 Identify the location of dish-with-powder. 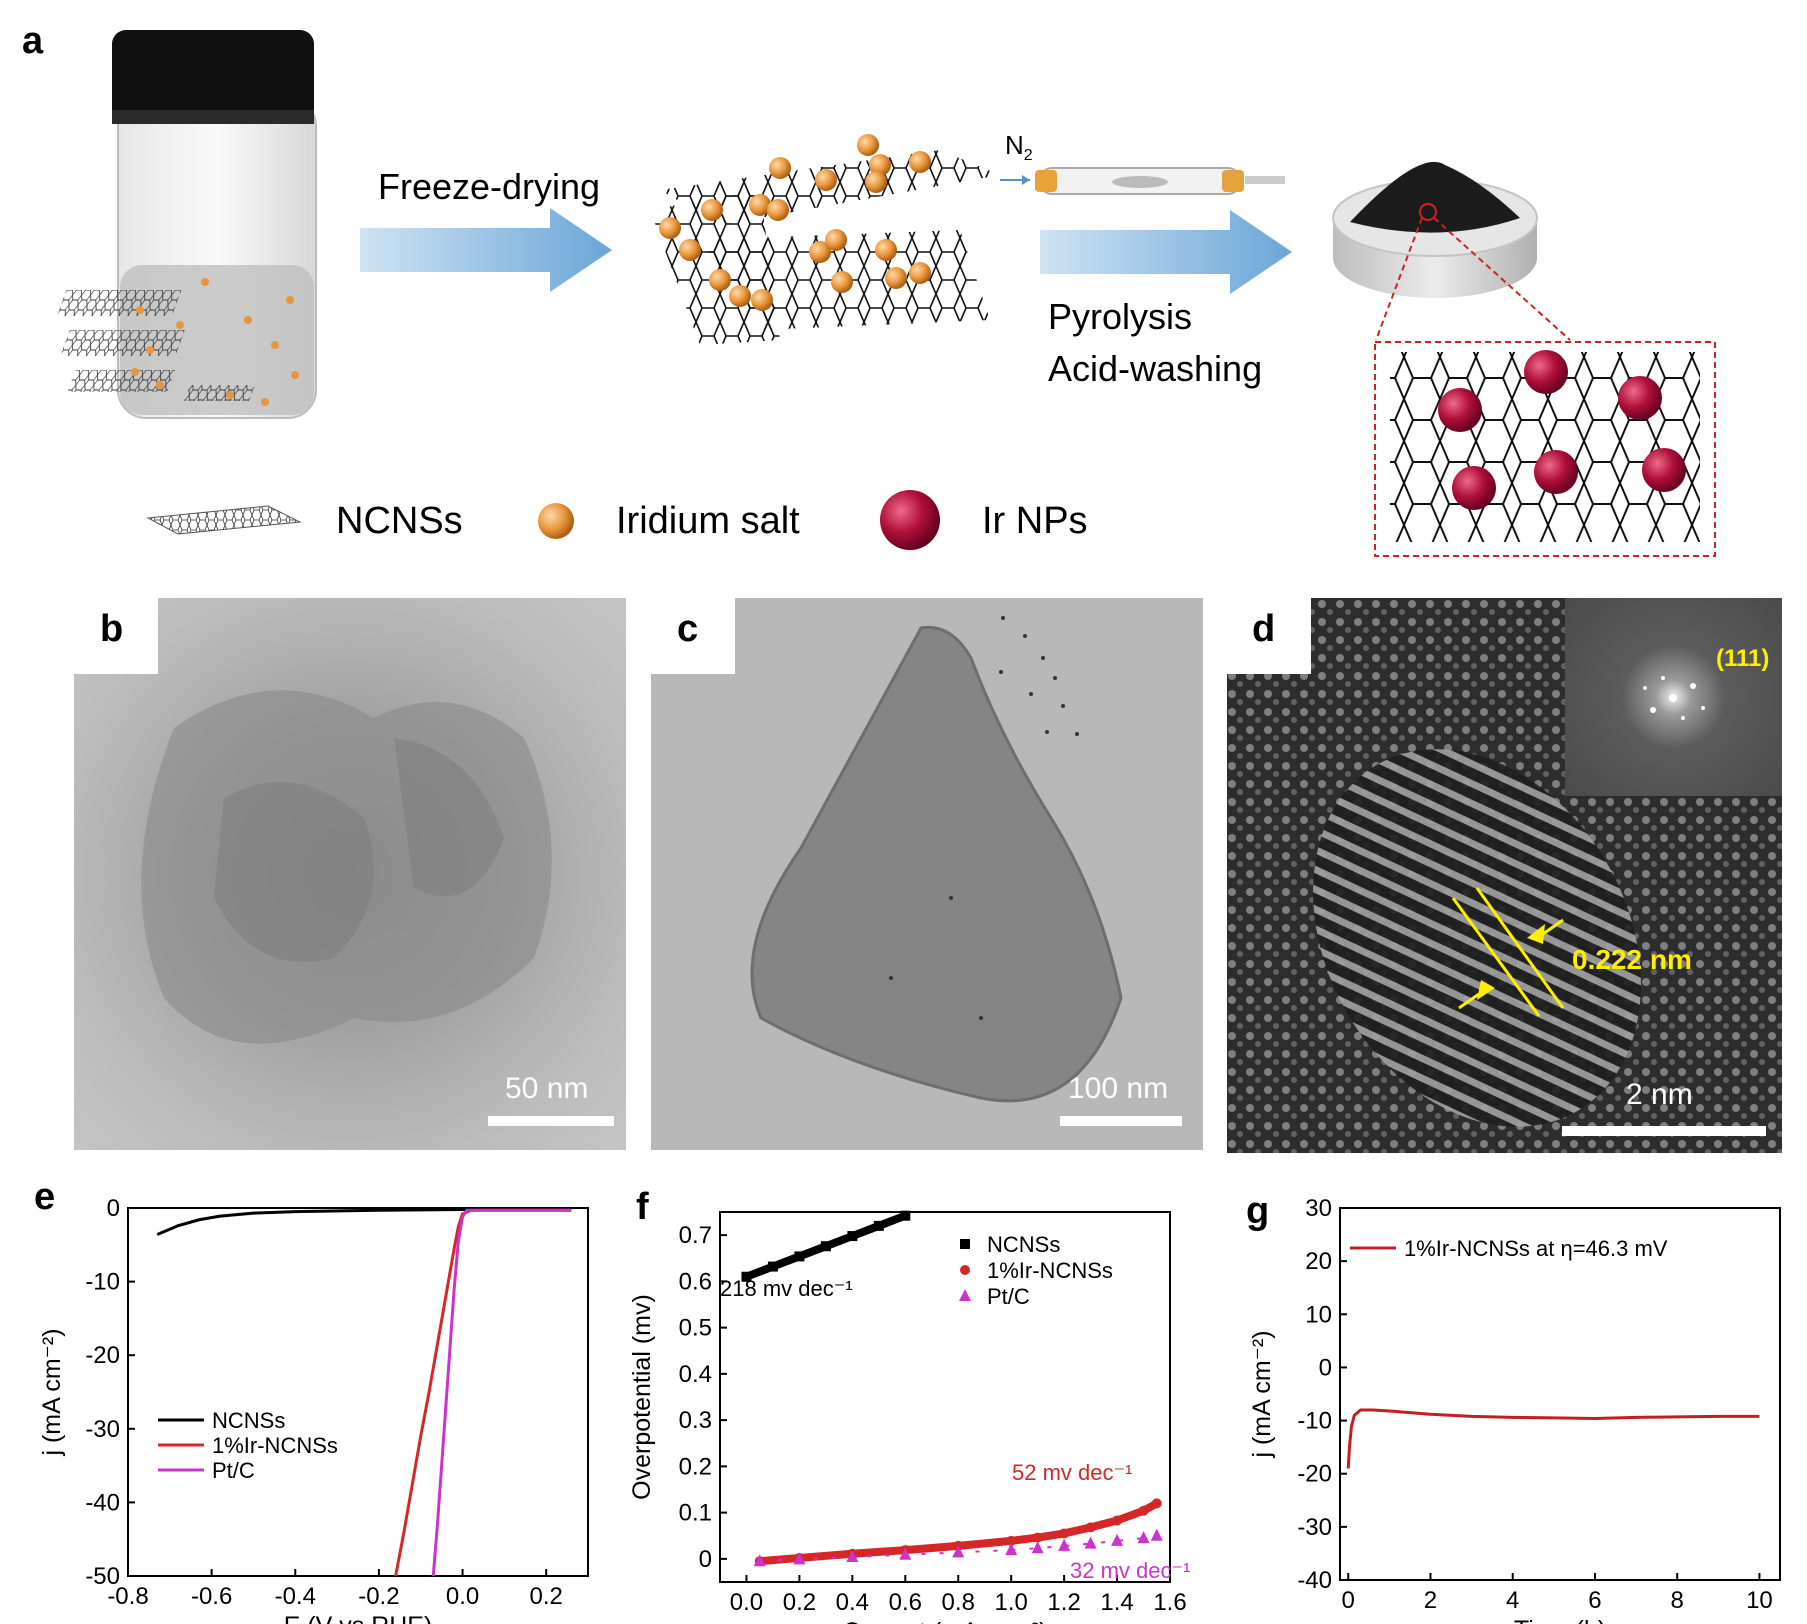
(1435, 229).